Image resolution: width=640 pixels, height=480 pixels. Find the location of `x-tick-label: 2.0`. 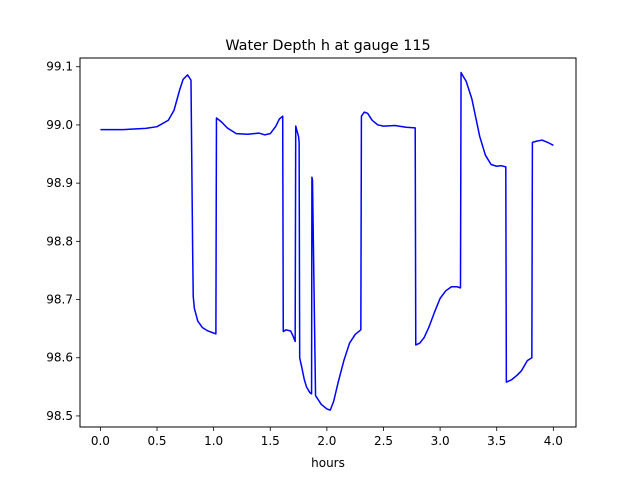

x-tick-label: 2.0 is located at coordinates (326, 441).